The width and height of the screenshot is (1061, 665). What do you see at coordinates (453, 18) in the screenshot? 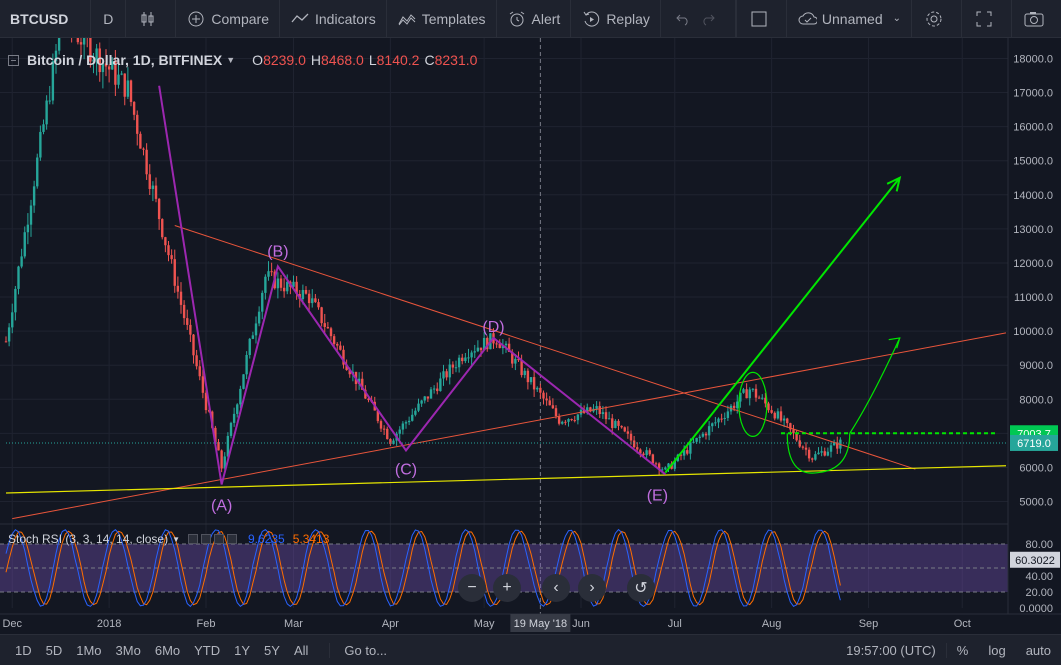
I see `templates-label: Templates` at bounding box center [453, 18].